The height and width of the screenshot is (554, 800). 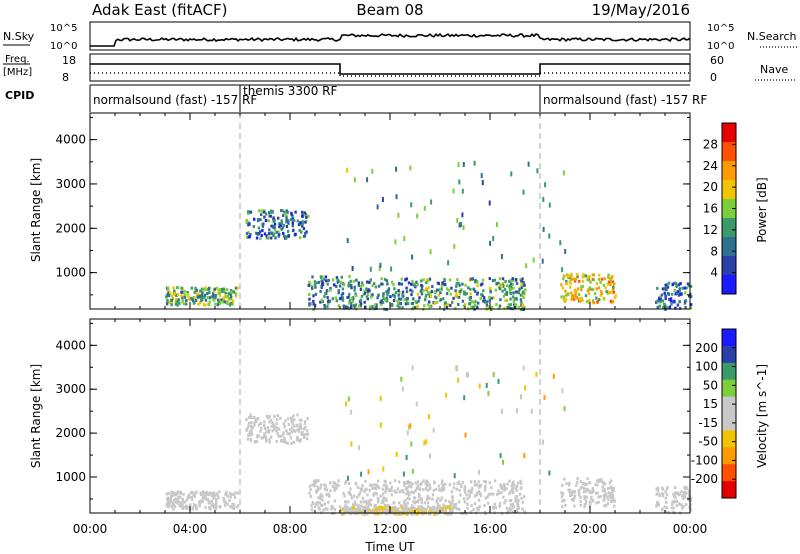 What do you see at coordinates (390, 74) in the screenshot?
I see `nave-trace` at bounding box center [390, 74].